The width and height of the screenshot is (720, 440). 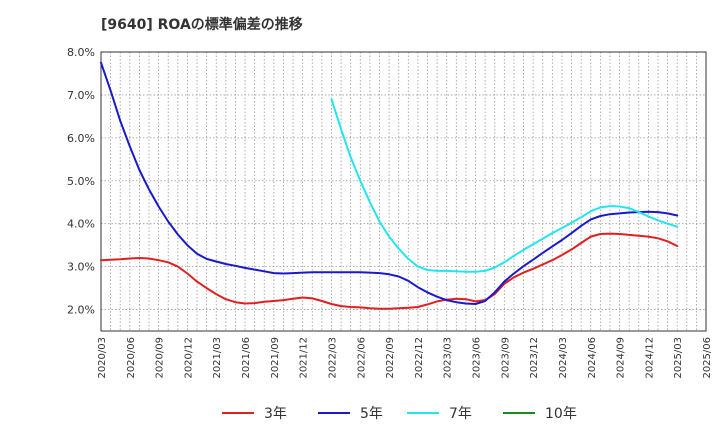 What do you see at coordinates (81, 310) in the screenshot?
I see `y-tick-label: 2.0%` at bounding box center [81, 310].